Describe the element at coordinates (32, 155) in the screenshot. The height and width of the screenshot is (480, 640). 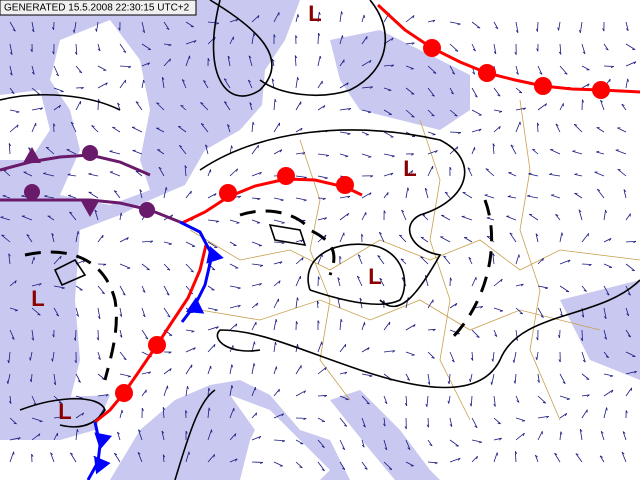
I see `cold-symbol` at that location.